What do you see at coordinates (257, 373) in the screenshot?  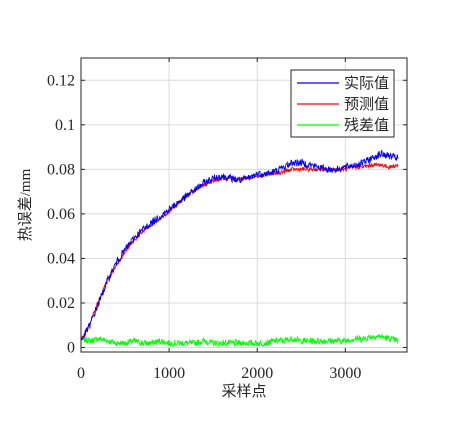 I see `x-tick-label: 2000` at bounding box center [257, 373].